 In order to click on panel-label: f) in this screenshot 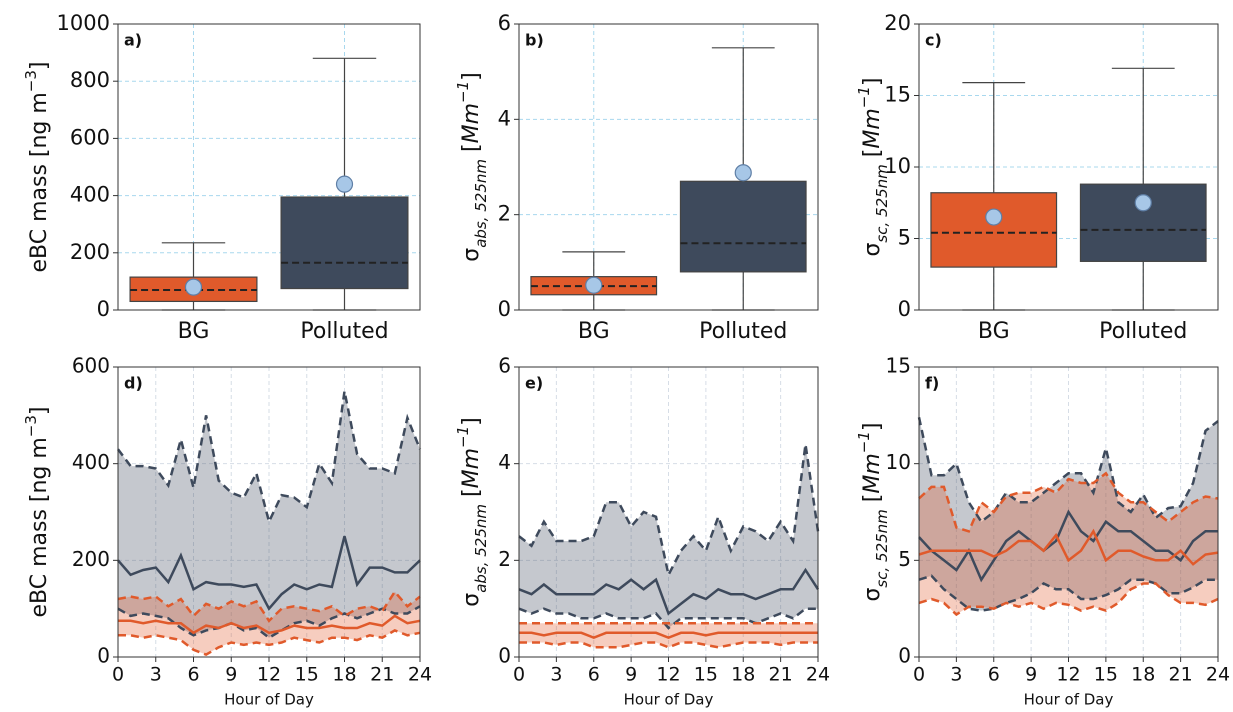, I will do `click(932, 383)`.